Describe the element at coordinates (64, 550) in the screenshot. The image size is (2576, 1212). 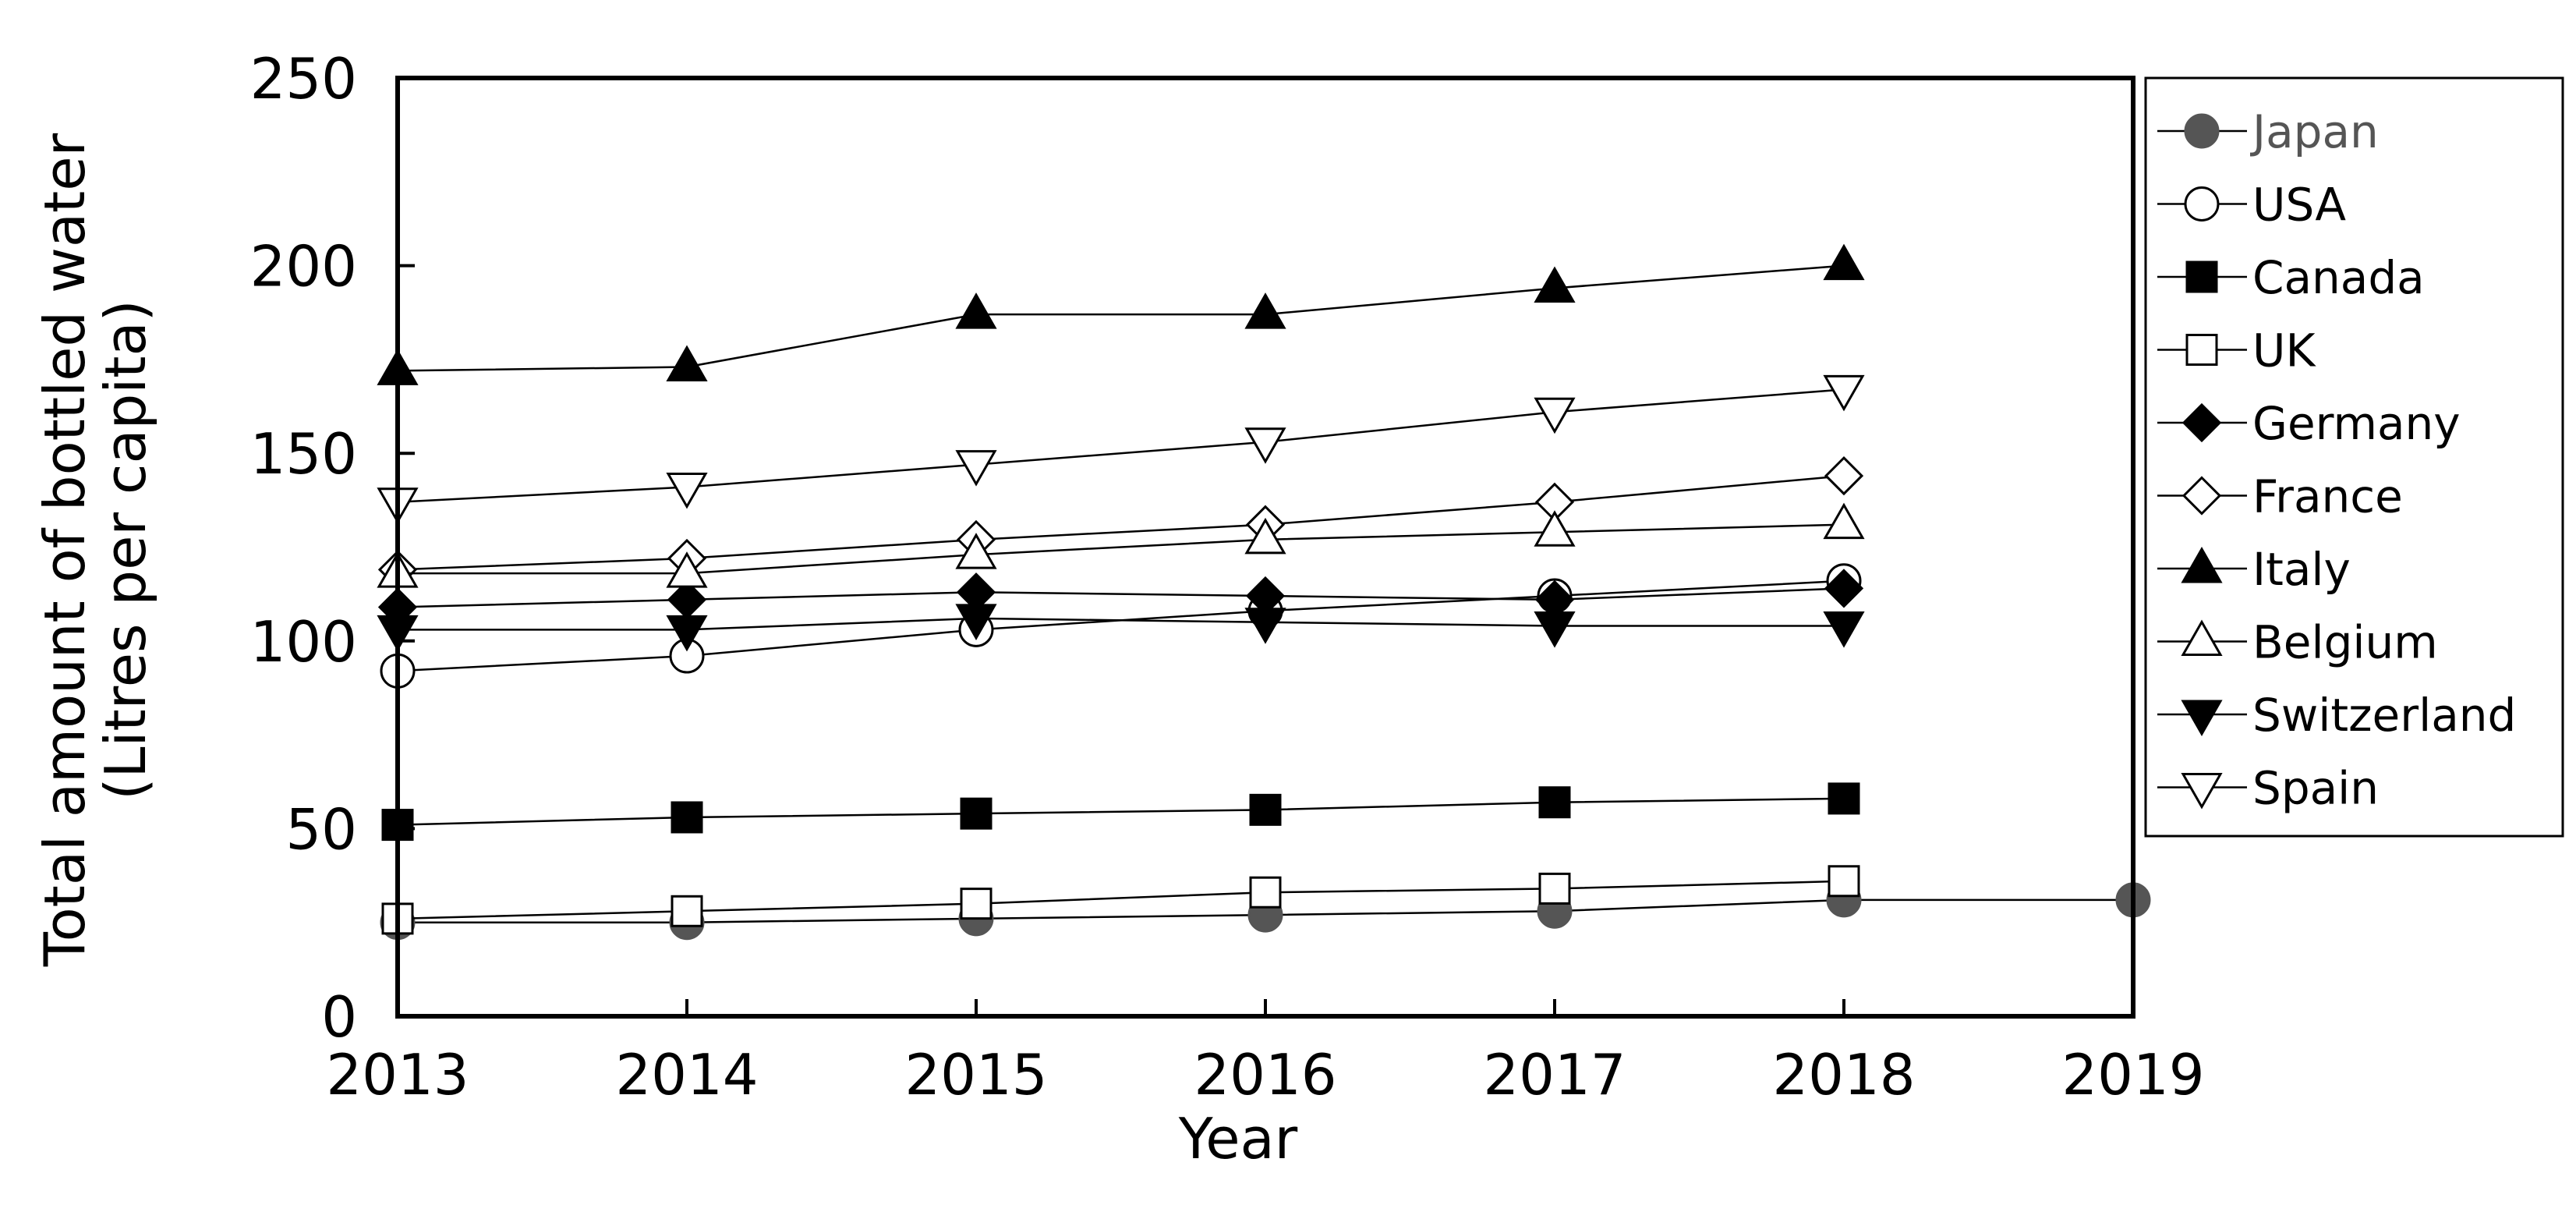
I see `y-axis-title-line1: Total amount of bottled water` at that location.